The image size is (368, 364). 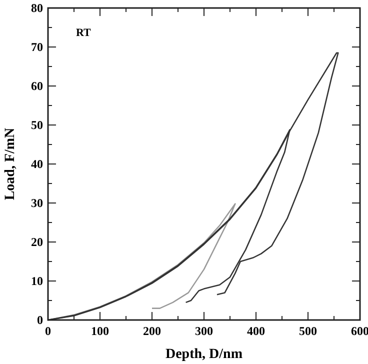 What do you see at coordinates (308, 331) in the screenshot?
I see `x-tick-label: 500` at bounding box center [308, 331].